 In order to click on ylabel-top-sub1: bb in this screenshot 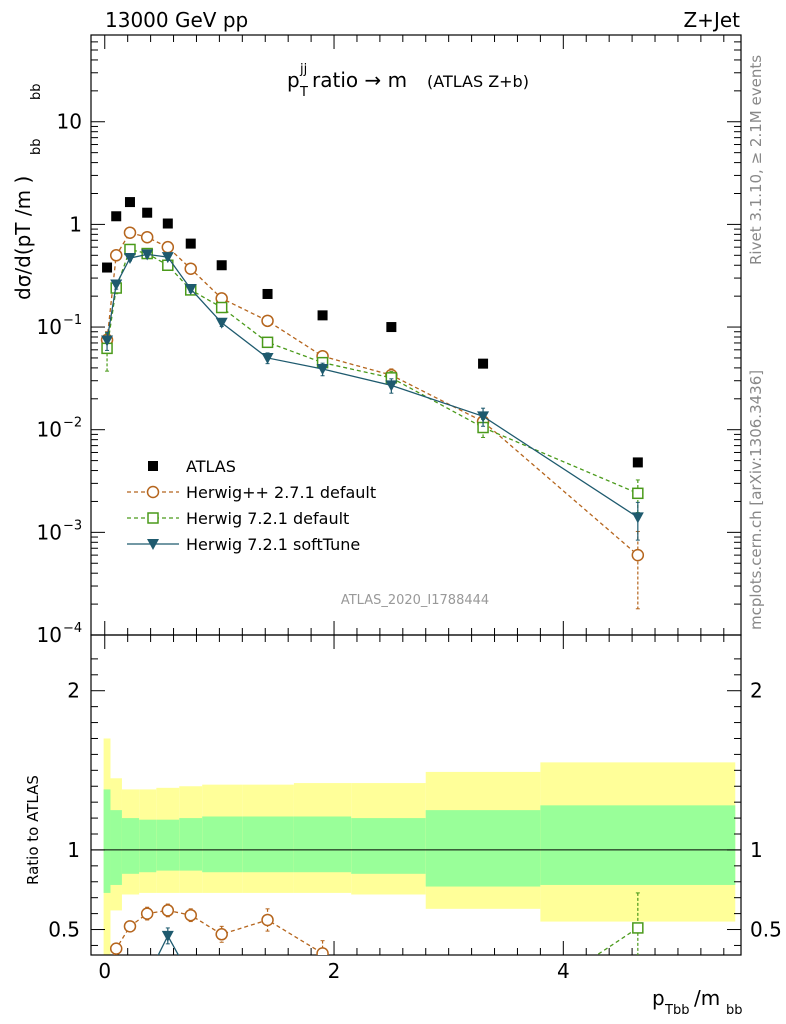, I will do `click(36, 146)`.